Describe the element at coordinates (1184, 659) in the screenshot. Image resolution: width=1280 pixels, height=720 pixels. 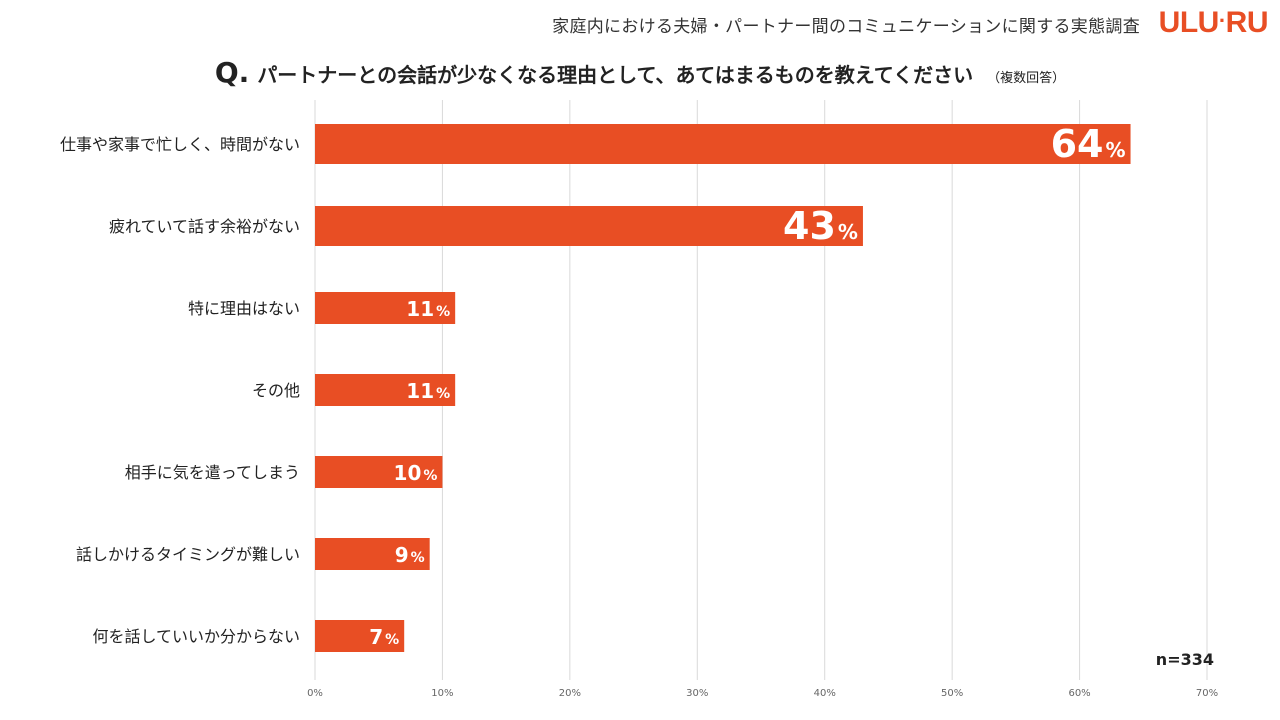
I see `sample-size-label: n=334` at that location.